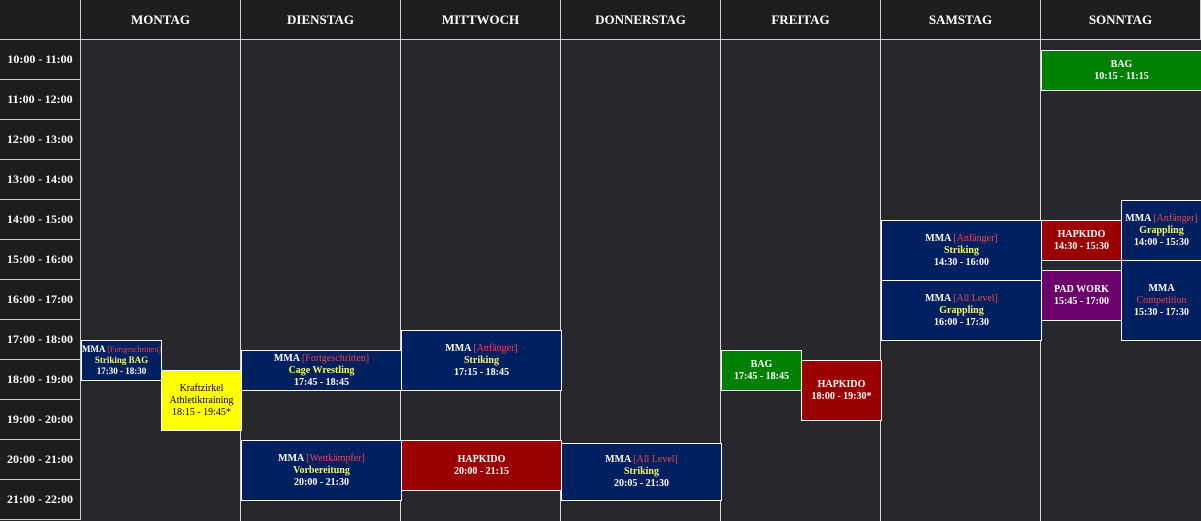  What do you see at coordinates (40, 500) in the screenshot?
I see `time-slot-label: 21:00 - 22:00` at bounding box center [40, 500].